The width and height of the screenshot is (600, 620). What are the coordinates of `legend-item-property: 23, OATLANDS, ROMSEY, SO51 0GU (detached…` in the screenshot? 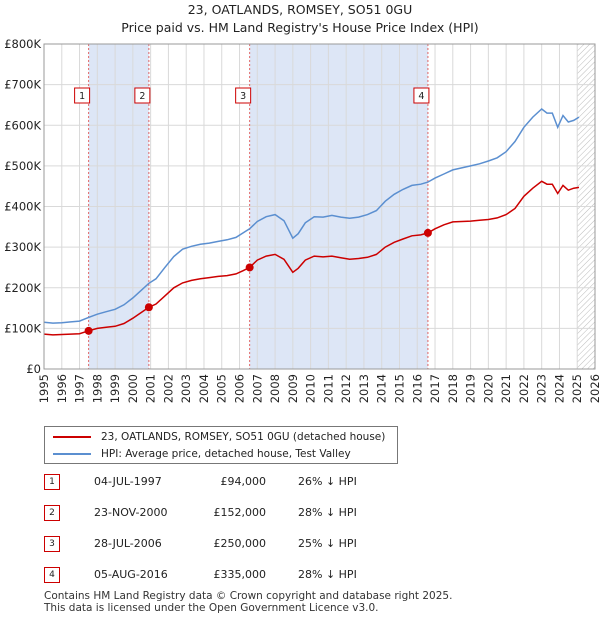 It's located at (219, 437).